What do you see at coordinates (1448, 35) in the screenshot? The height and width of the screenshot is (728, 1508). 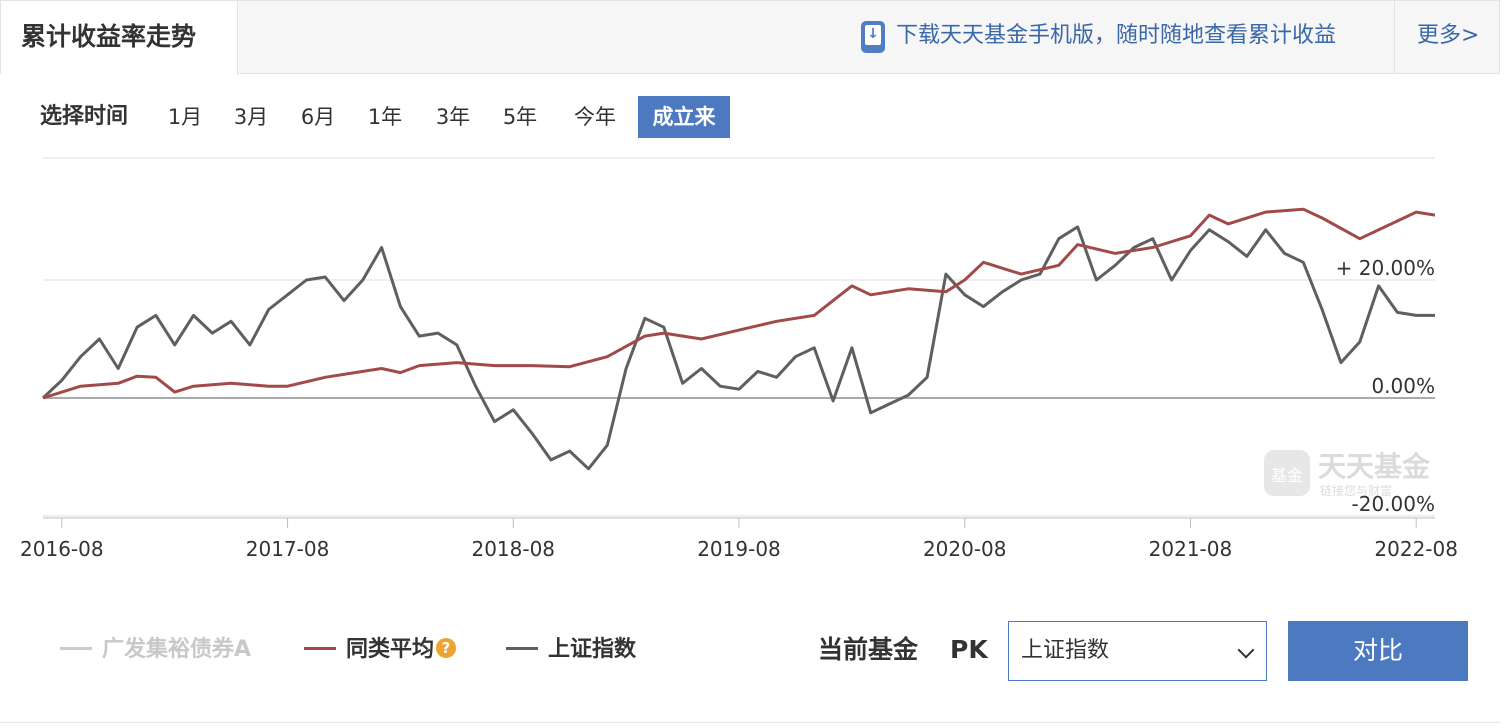 I see `more-link: 更多>` at bounding box center [1448, 35].